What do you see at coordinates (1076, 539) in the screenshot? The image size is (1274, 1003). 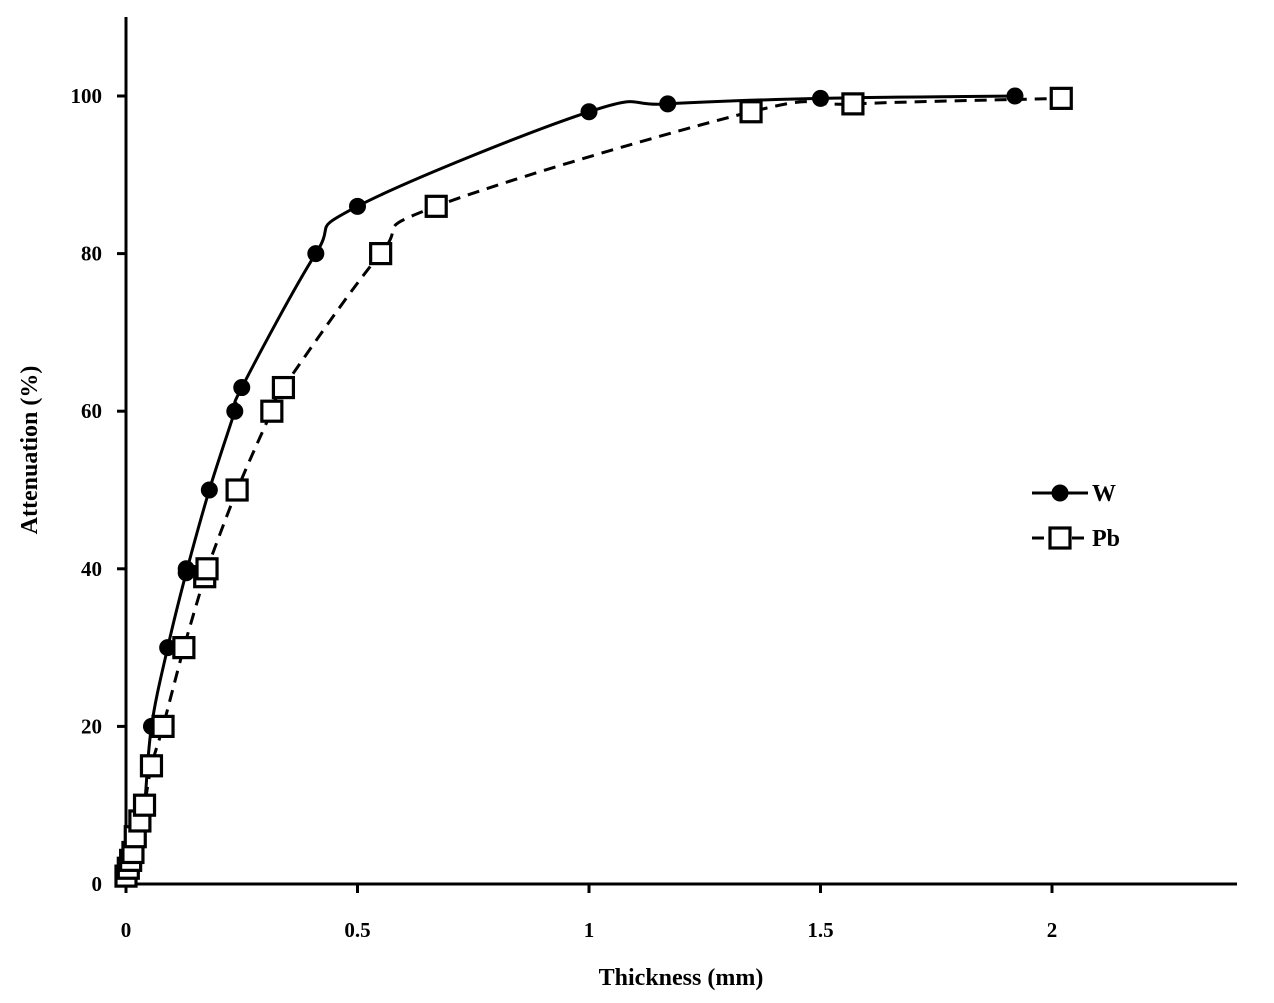 I see `legend-entry-pb: Pb` at bounding box center [1076, 539].